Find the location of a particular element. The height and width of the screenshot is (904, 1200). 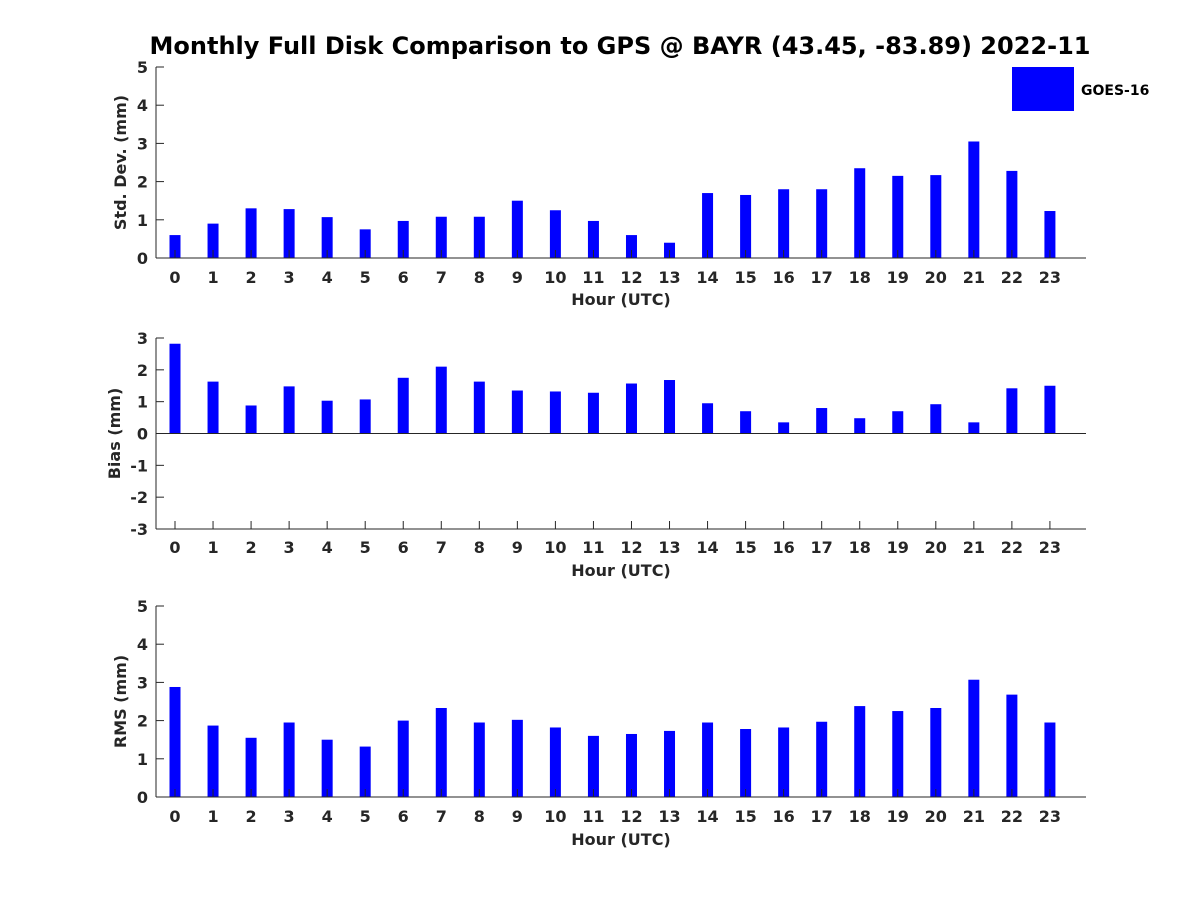

bias-ytick-label: -2 is located at coordinates (139, 497).